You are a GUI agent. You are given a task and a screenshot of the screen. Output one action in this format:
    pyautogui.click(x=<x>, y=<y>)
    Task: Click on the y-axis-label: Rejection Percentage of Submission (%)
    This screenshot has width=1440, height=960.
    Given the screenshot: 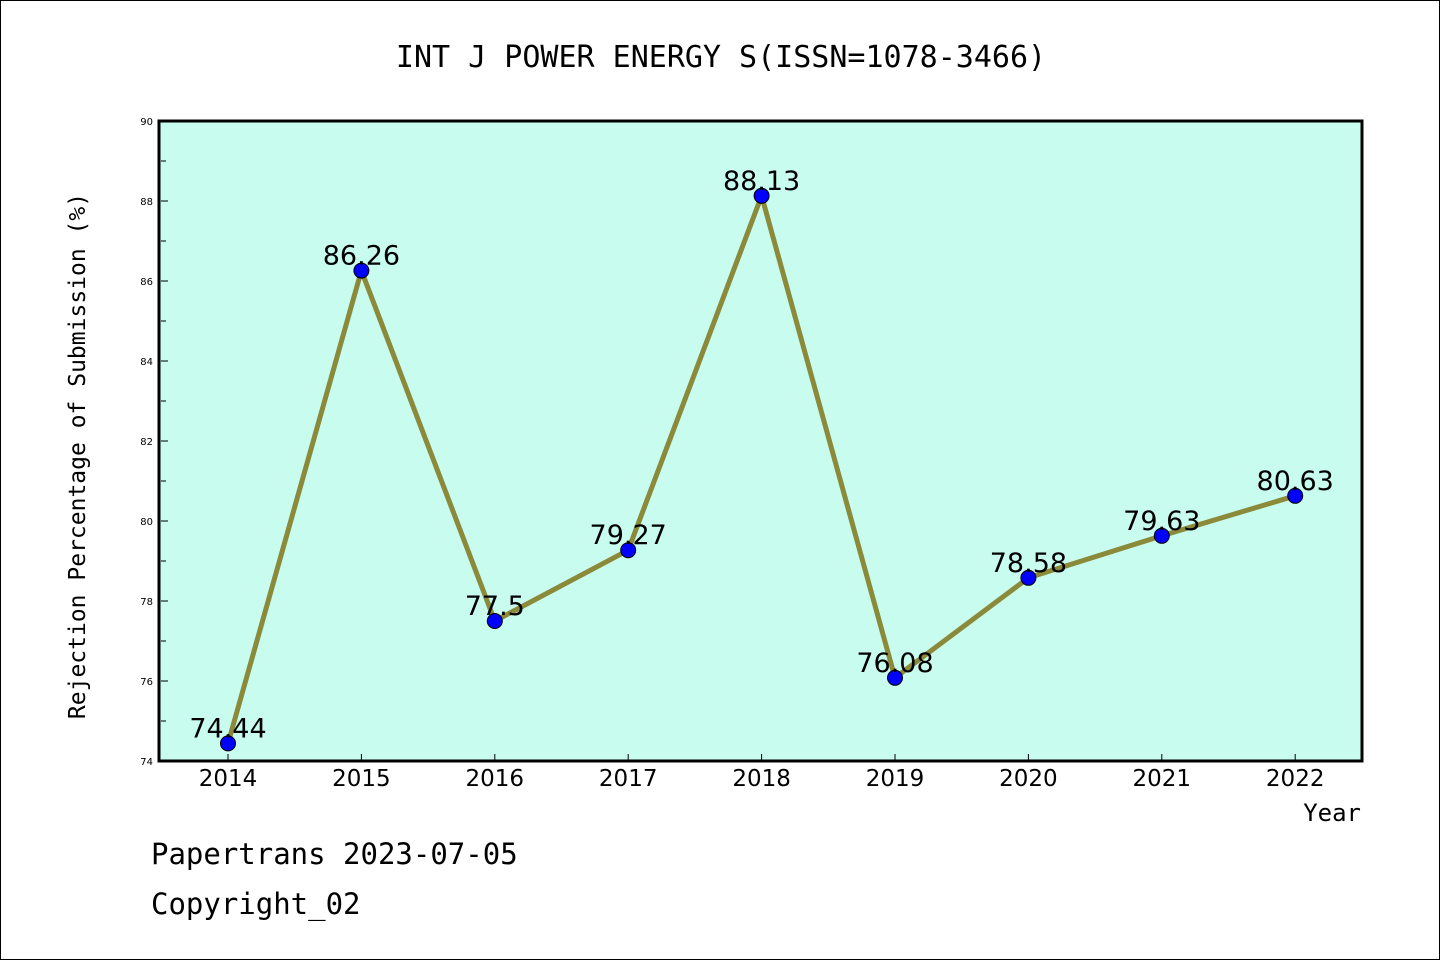 What is the action you would take?
    pyautogui.click(x=78, y=456)
    